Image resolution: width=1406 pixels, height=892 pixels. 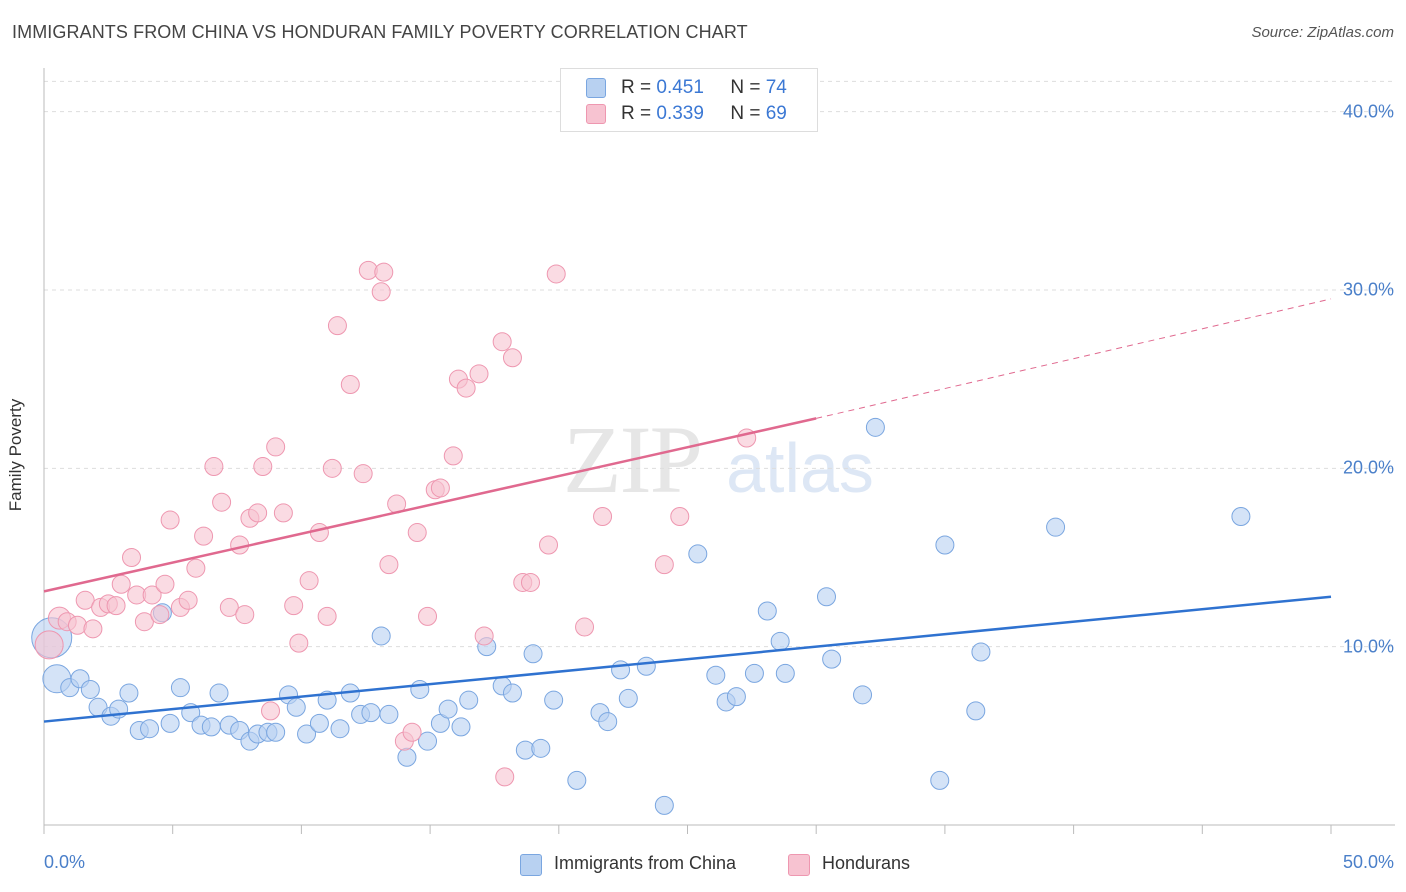 What do you see at coordinates (1368, 289) in the screenshot?
I see `y-tick-label: 30.0%` at bounding box center [1368, 289].